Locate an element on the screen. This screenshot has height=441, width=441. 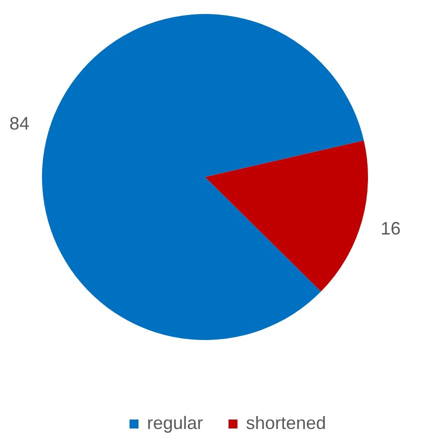
legend-label: regular is located at coordinates (175, 423).